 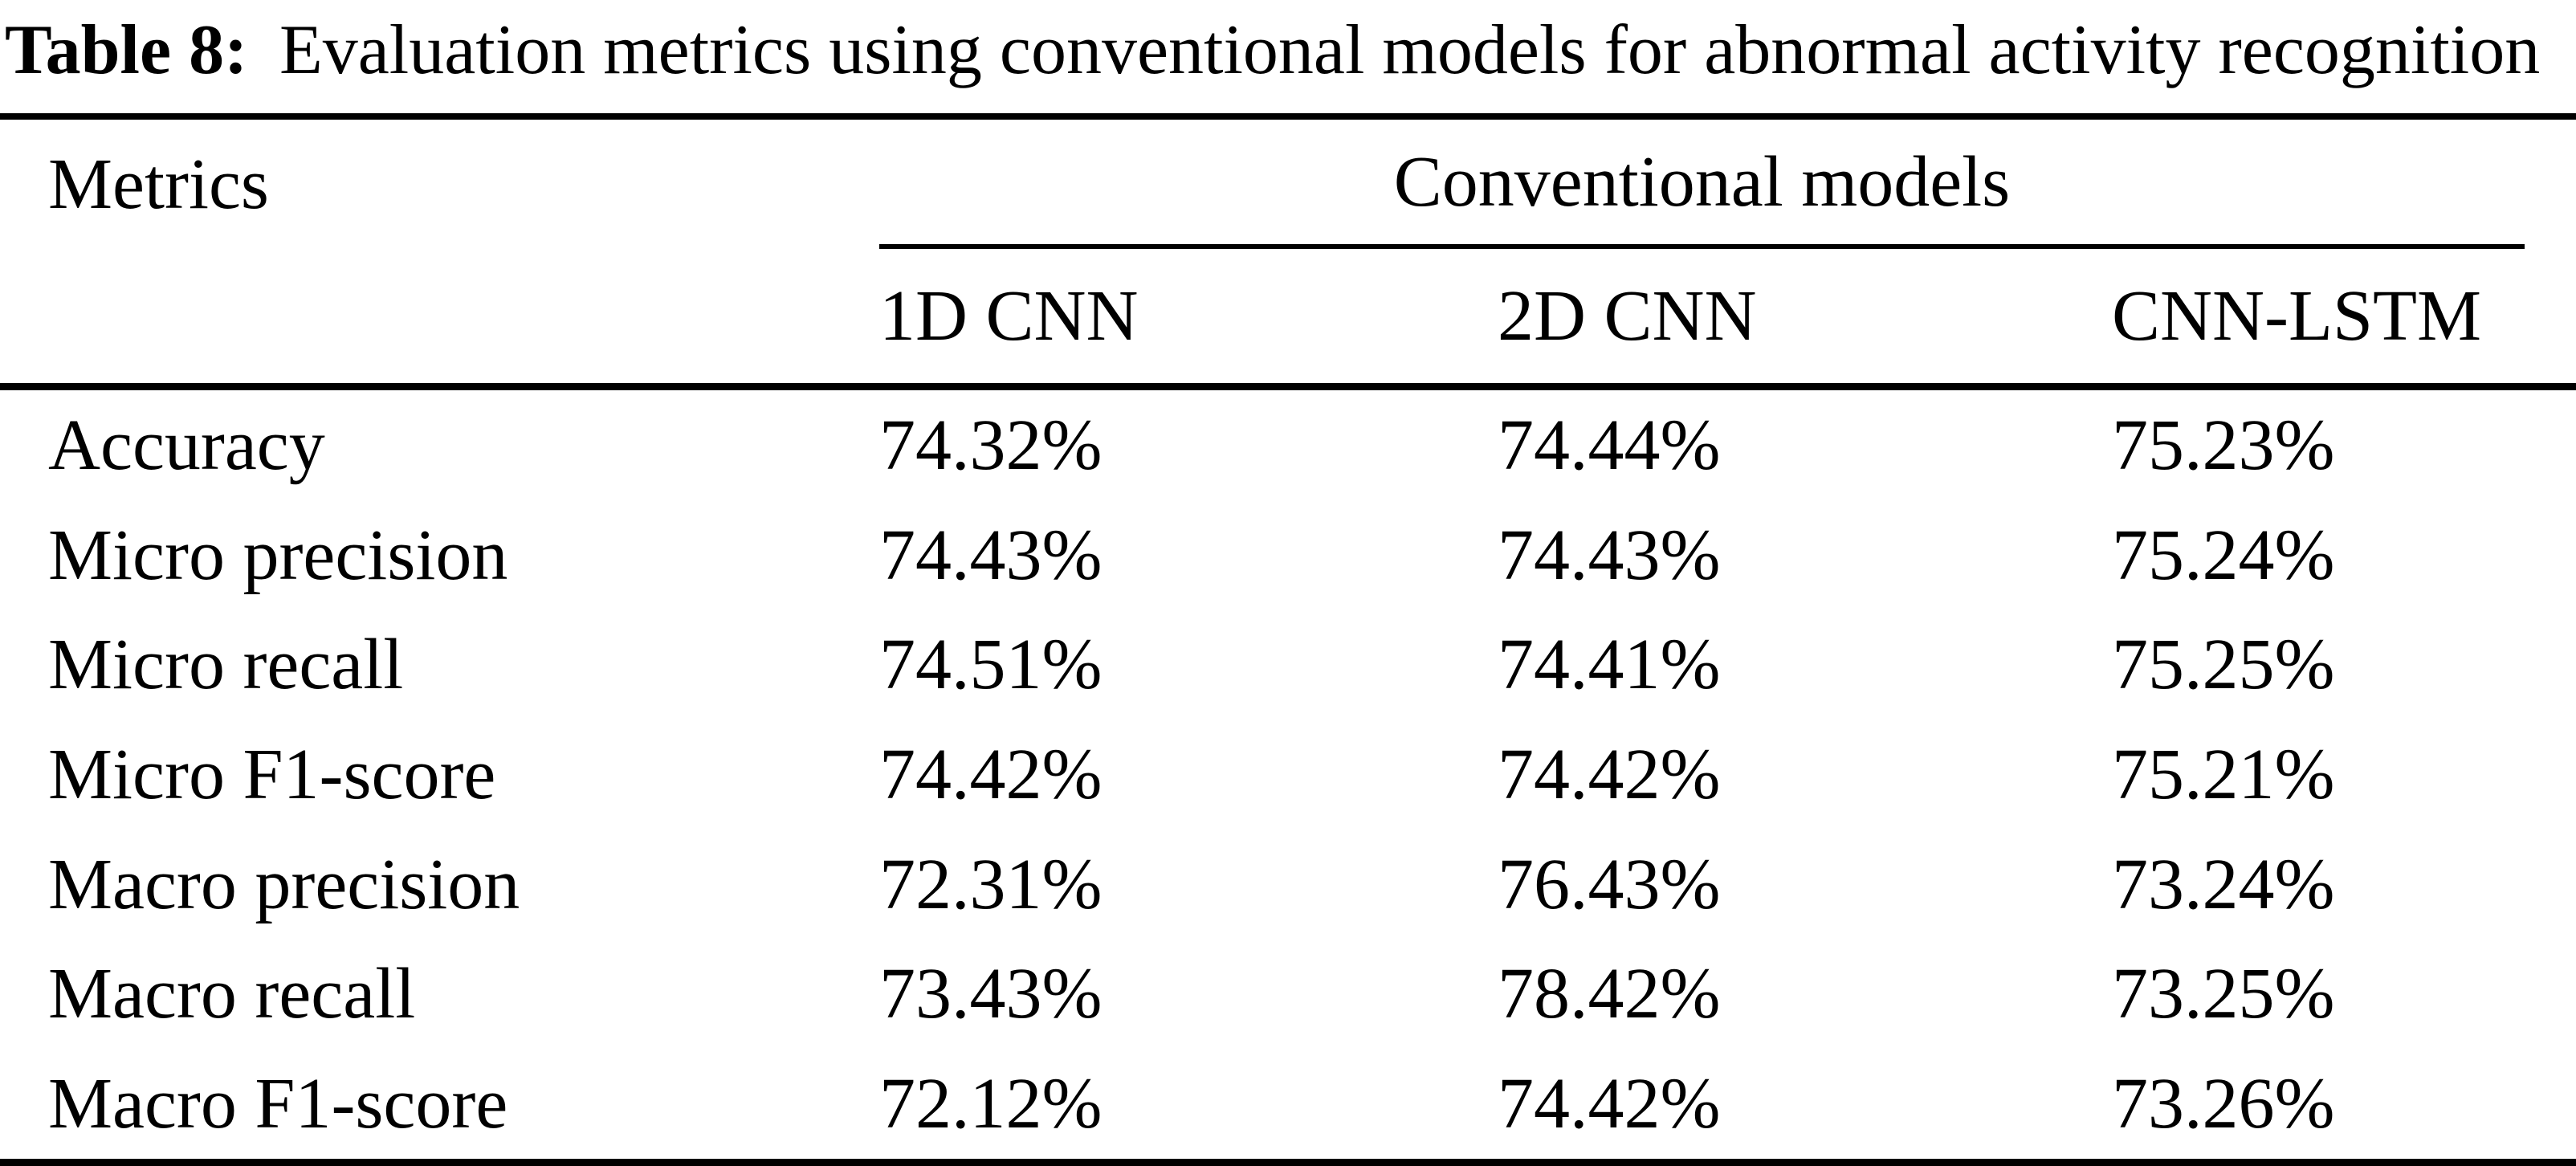 I want to click on metric-value: 76.43%, so click(x=1609, y=884).